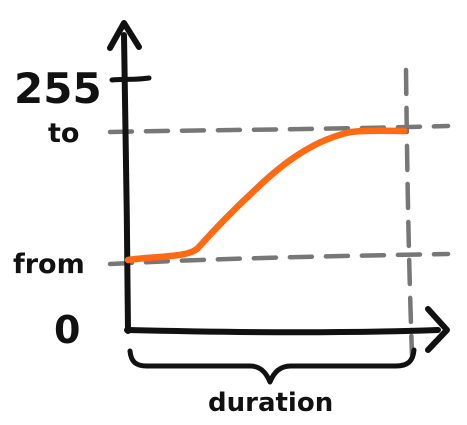 The image size is (467, 425). What do you see at coordinates (279, 129) in the screenshot?
I see `to-guide` at bounding box center [279, 129].